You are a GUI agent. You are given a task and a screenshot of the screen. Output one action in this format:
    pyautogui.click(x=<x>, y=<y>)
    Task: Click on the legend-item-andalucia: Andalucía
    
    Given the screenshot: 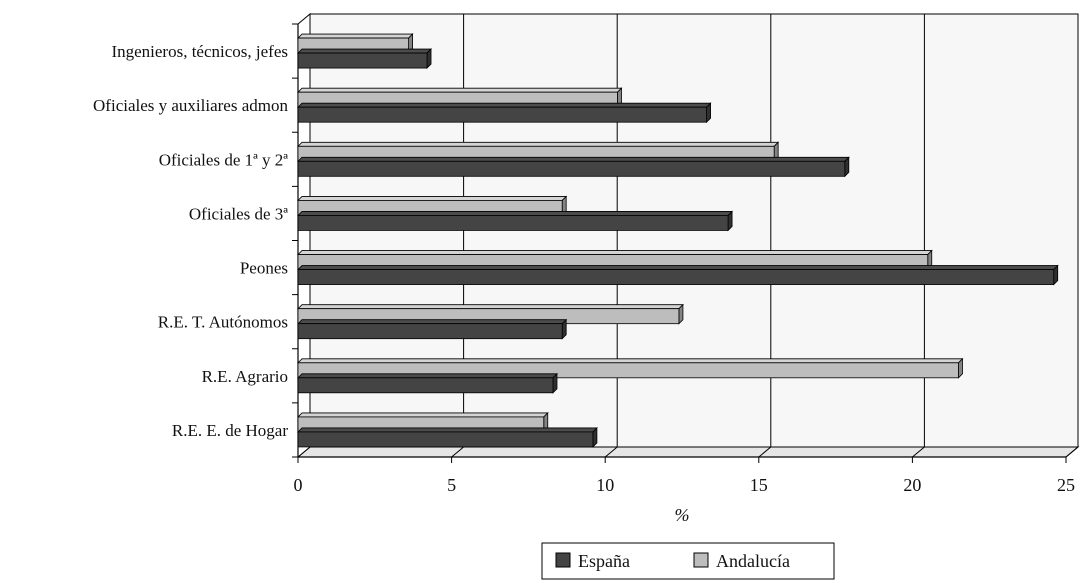 What is the action you would take?
    pyautogui.click(x=753, y=561)
    